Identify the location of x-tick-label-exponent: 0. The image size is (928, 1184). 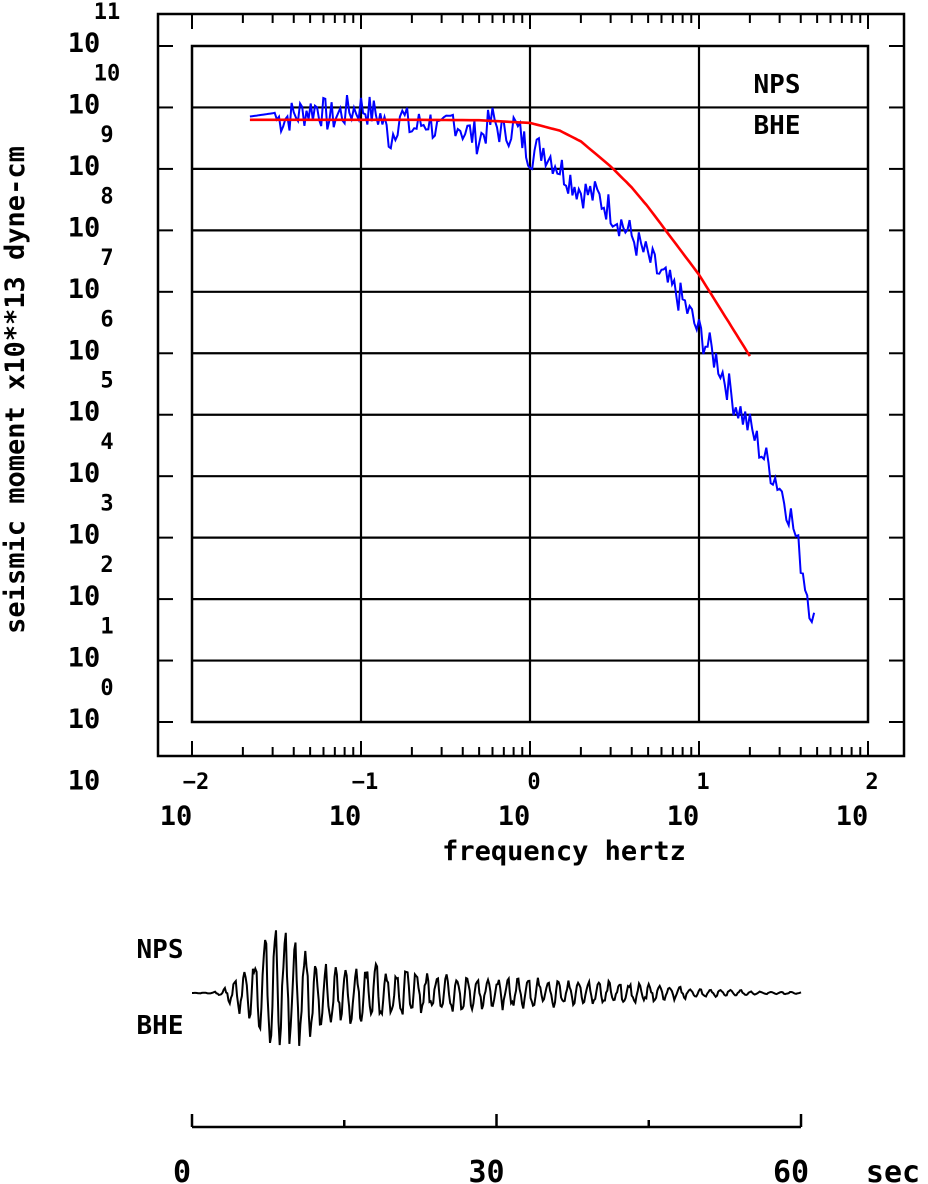
(533, 782).